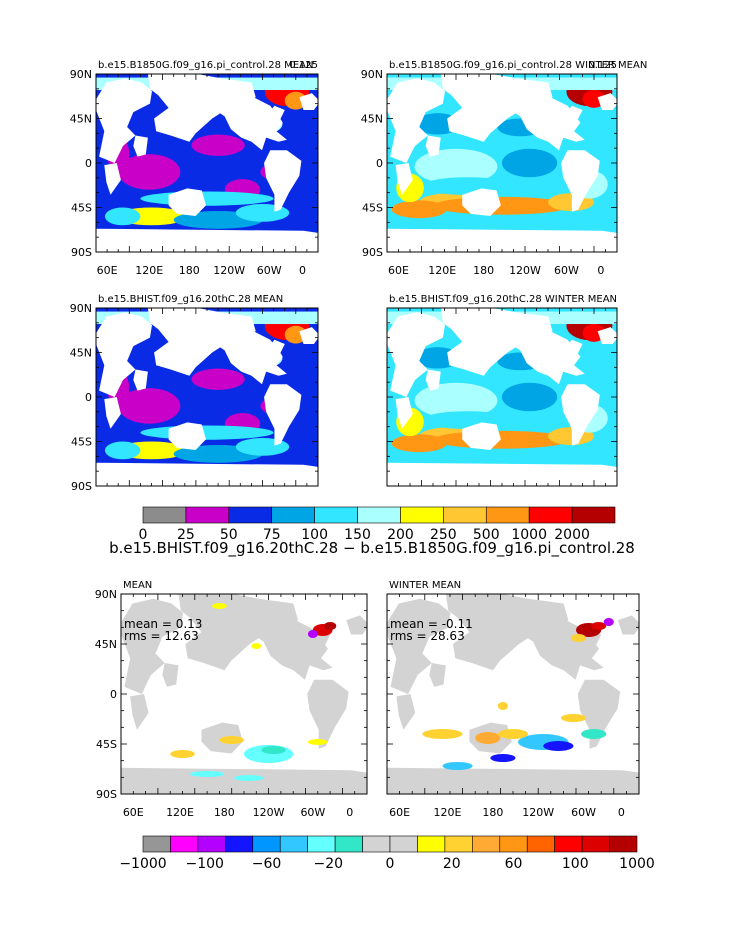 Image resolution: width=733 pixels, height=945 pixels. What do you see at coordinates (572, 535) in the screenshot?
I see `colorbar-label: 2000` at bounding box center [572, 535].